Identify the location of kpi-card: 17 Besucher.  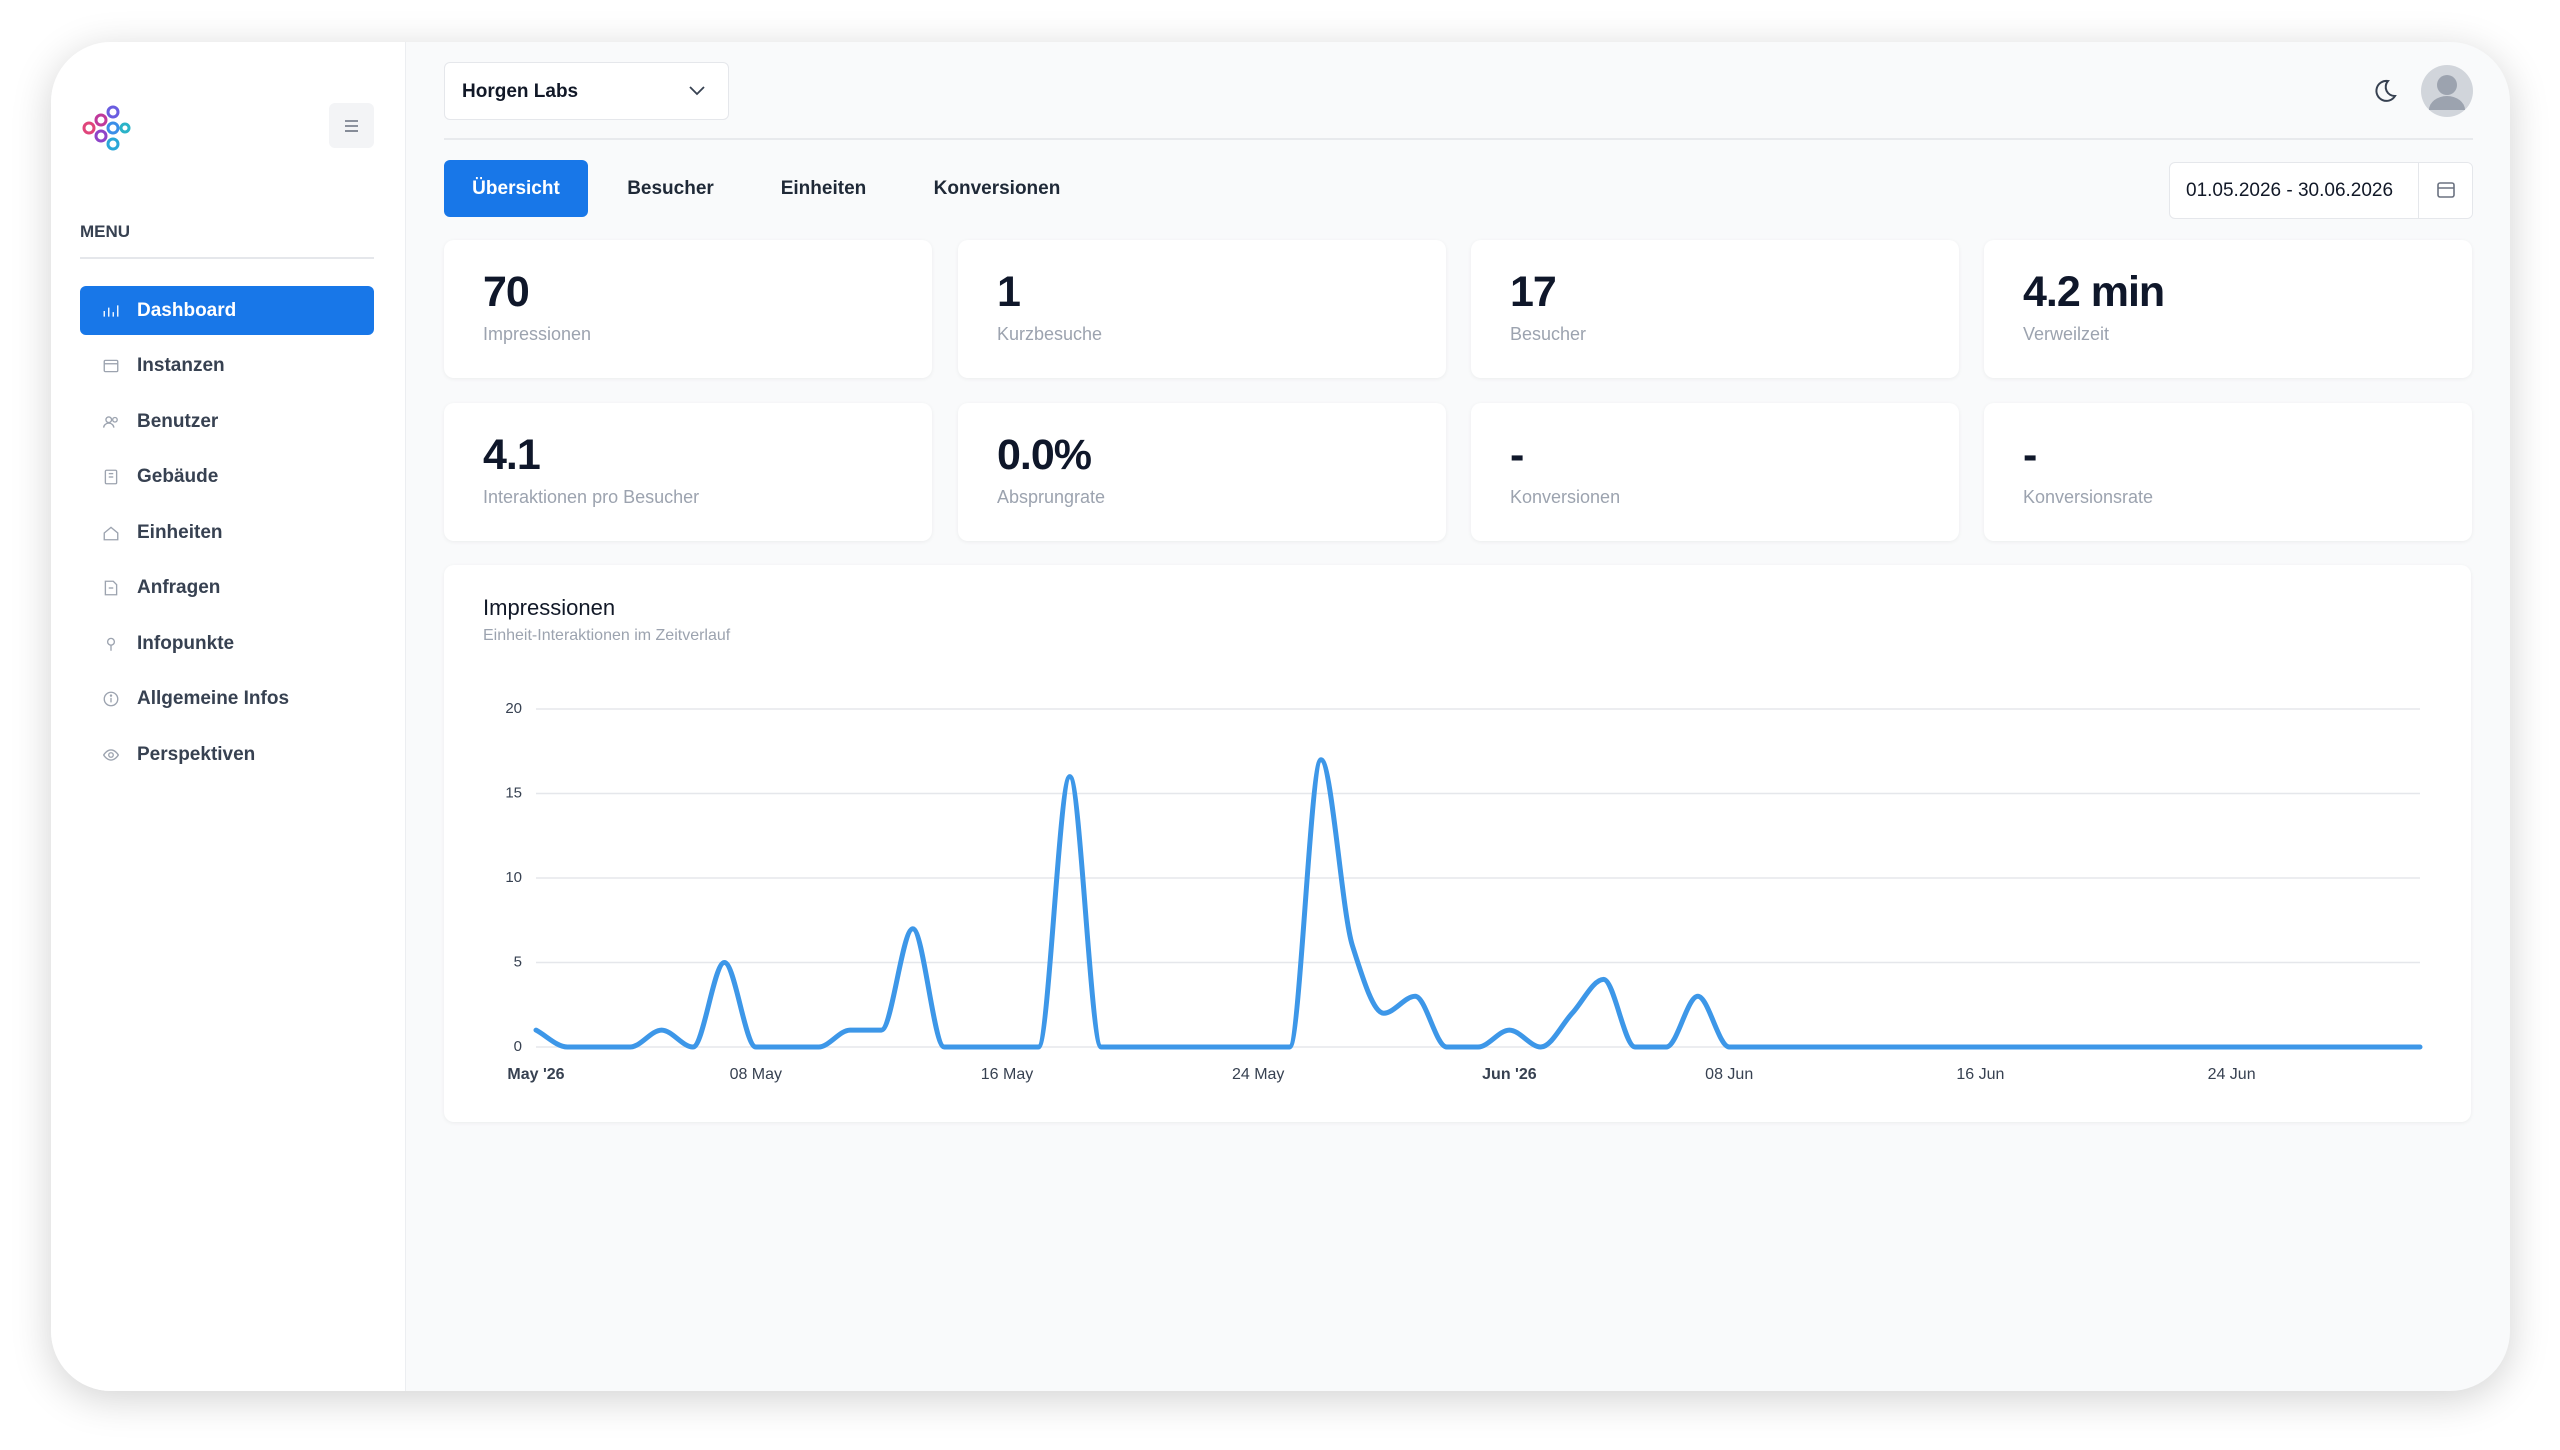
(1715, 309).